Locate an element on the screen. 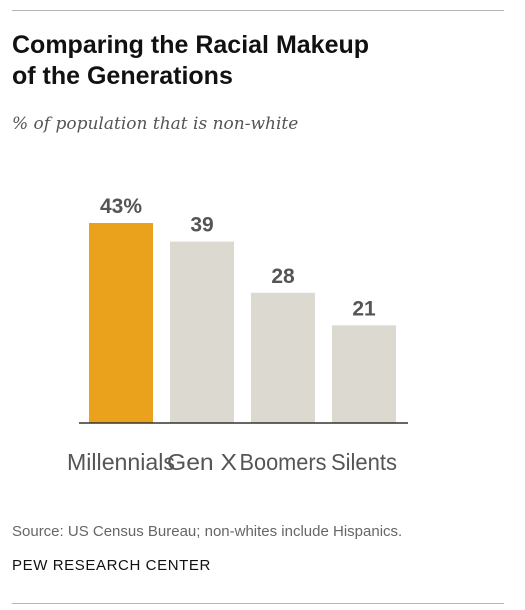 Image resolution: width=525 pixels, height=610 pixels. bar-millennials is located at coordinates (121, 323).